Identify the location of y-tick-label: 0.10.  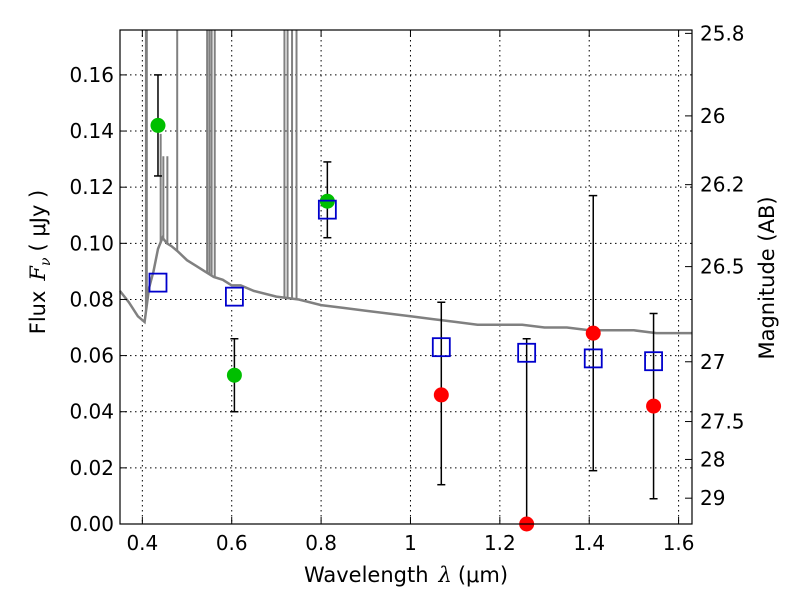
(91, 243).